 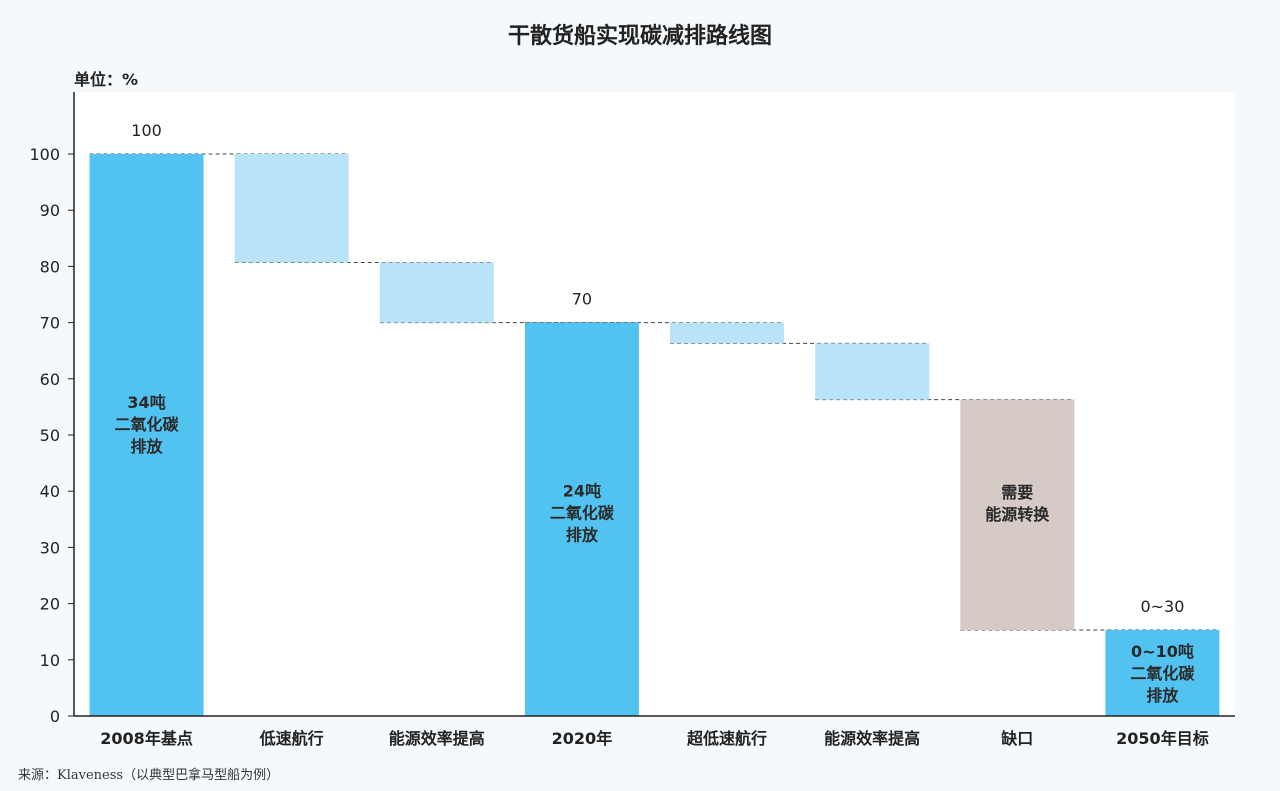 What do you see at coordinates (50, 323) in the screenshot?
I see `y-tick-label: 70` at bounding box center [50, 323].